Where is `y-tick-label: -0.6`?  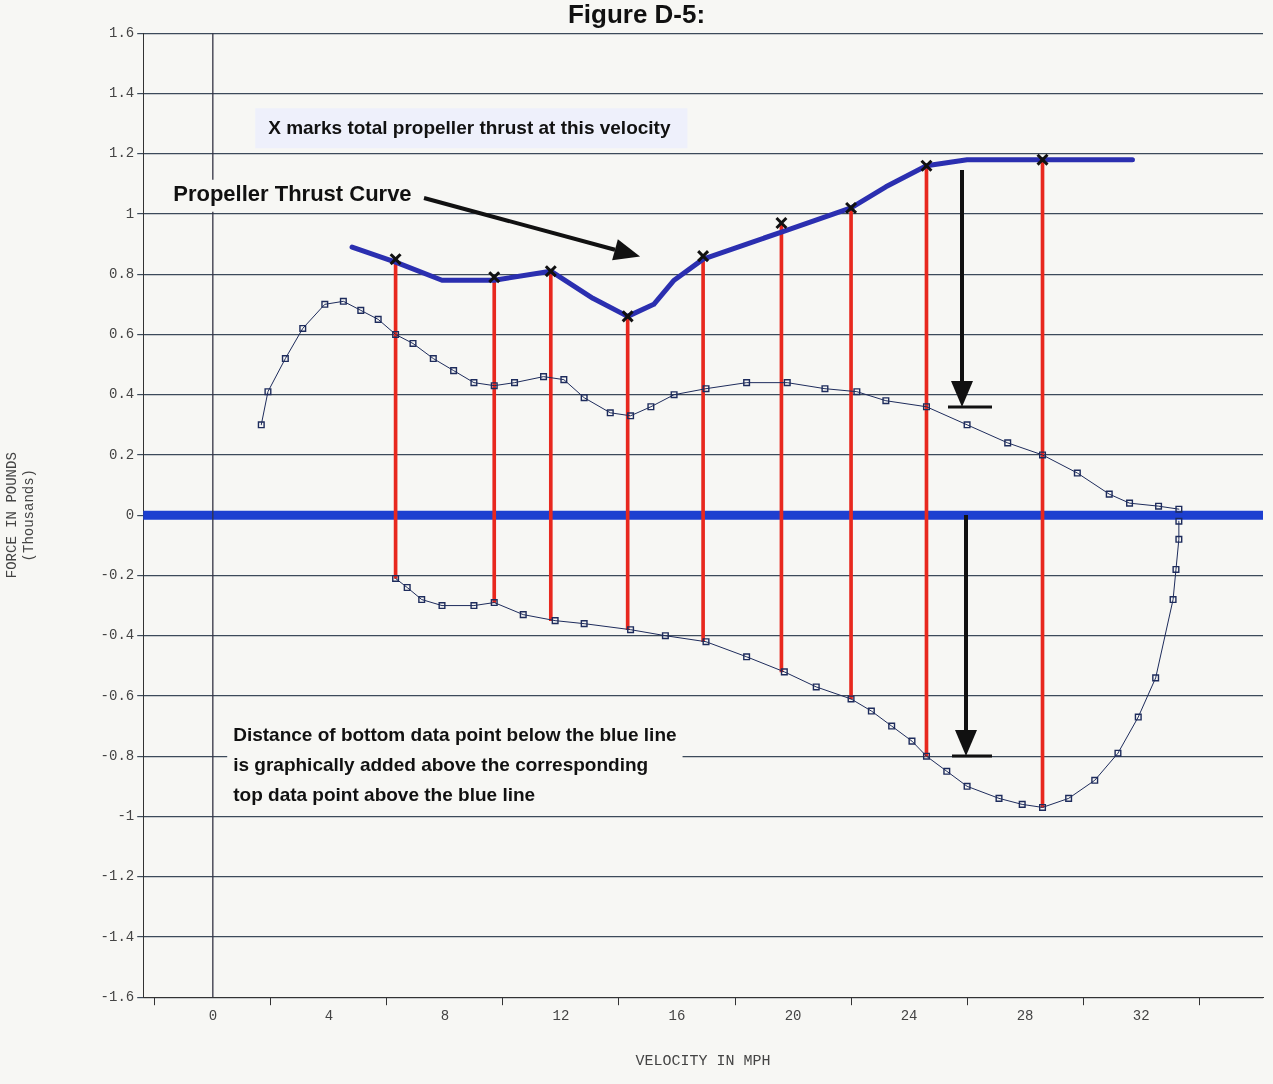
y-tick-label: -0.6 is located at coordinates (117, 695).